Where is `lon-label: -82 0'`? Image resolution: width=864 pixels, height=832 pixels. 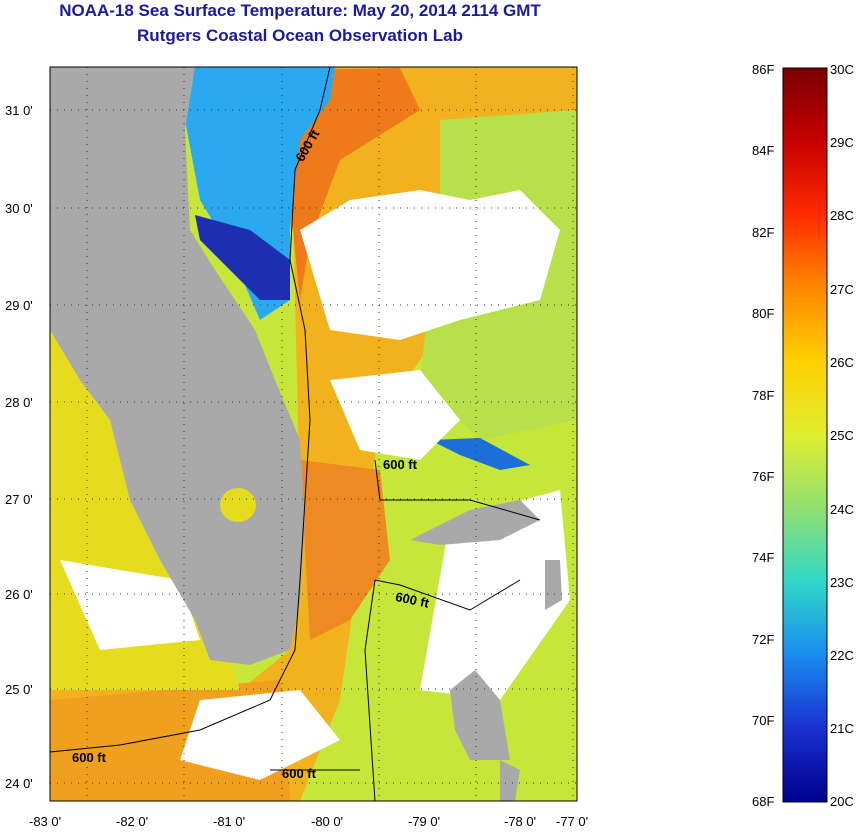 lon-label: -82 0' is located at coordinates (132, 821).